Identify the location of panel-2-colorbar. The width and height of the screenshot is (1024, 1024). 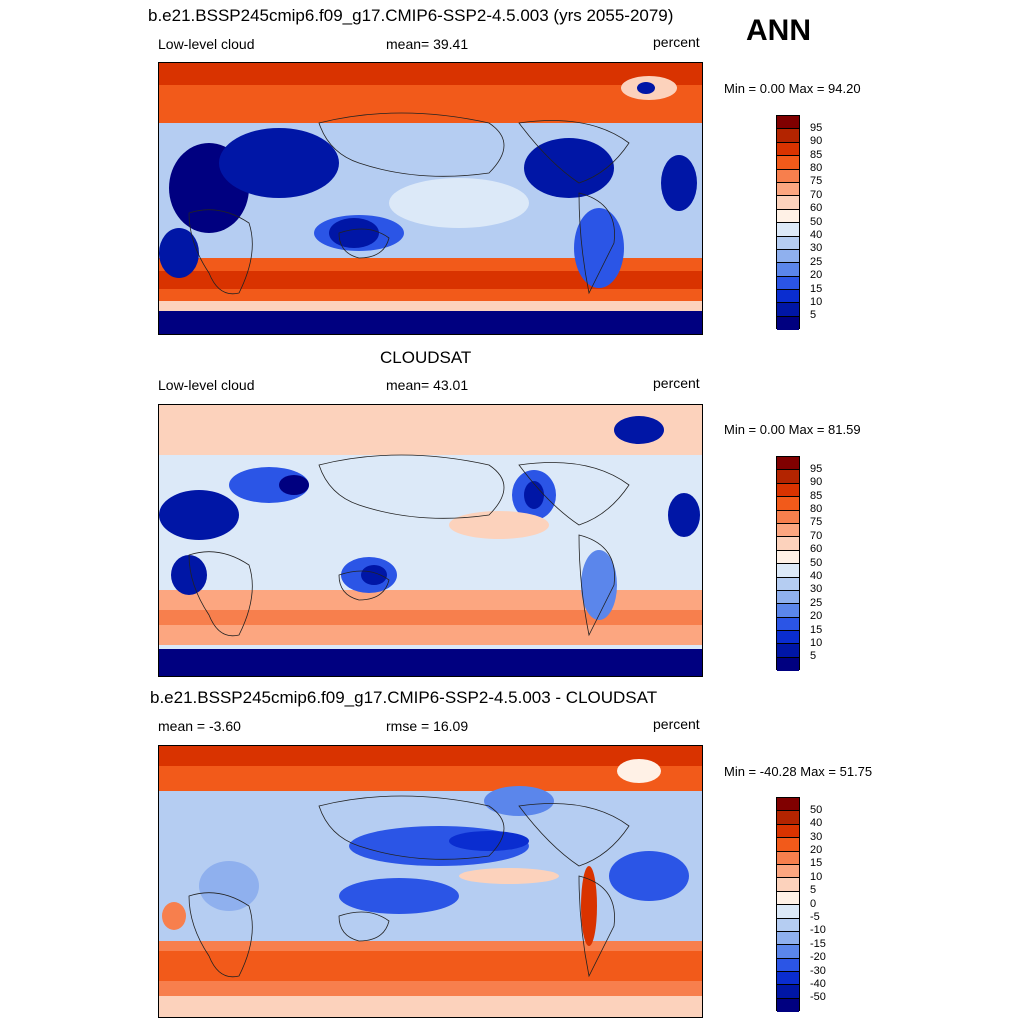
(788, 564).